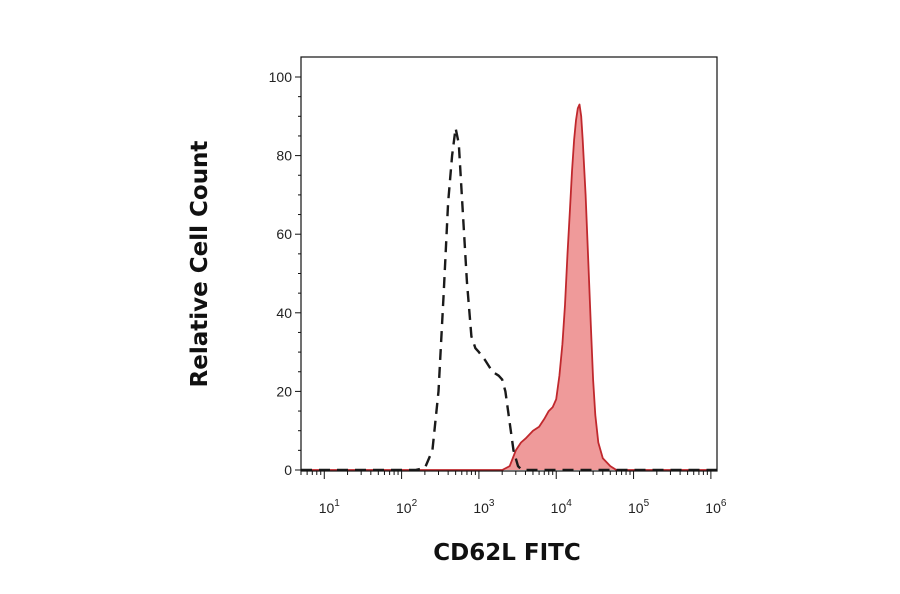  What do you see at coordinates (716, 507) in the screenshot?
I see `x-tick-label: 10⁶` at bounding box center [716, 507].